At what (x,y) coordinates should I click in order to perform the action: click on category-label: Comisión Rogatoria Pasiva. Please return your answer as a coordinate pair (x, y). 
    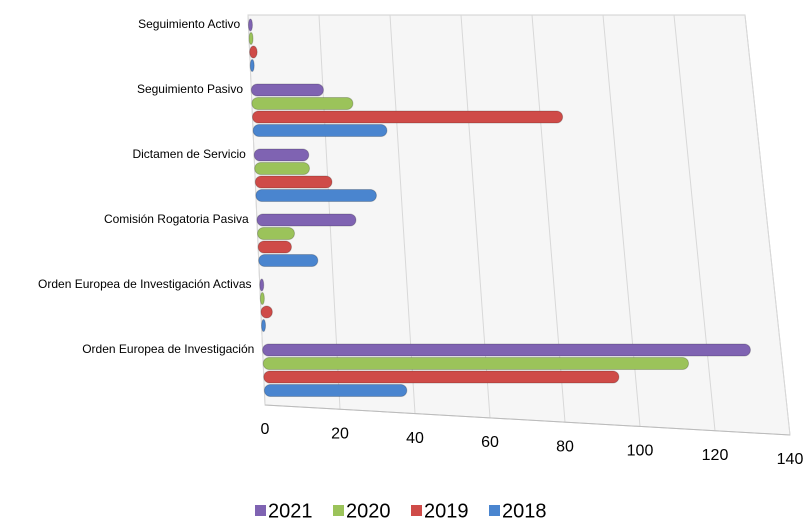
    Looking at the image, I should click on (176, 219).